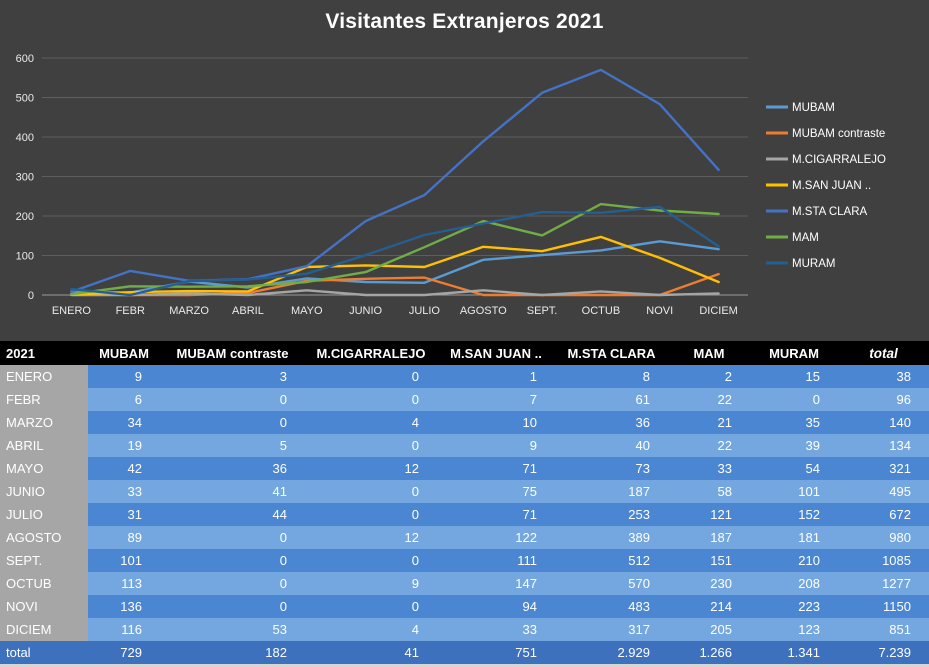 This screenshot has width=929, height=667. What do you see at coordinates (44, 399) in the screenshot?
I see `row-label: FEBR` at bounding box center [44, 399].